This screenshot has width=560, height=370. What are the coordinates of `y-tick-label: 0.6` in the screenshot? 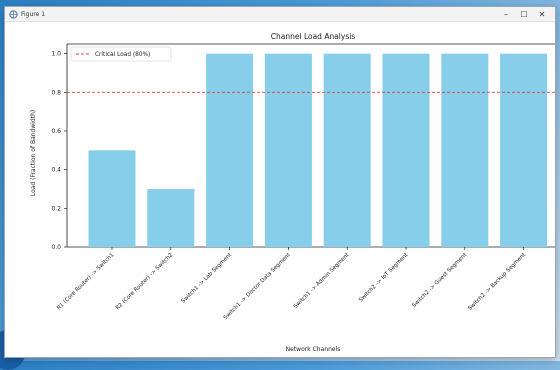 It's located at (56, 131).